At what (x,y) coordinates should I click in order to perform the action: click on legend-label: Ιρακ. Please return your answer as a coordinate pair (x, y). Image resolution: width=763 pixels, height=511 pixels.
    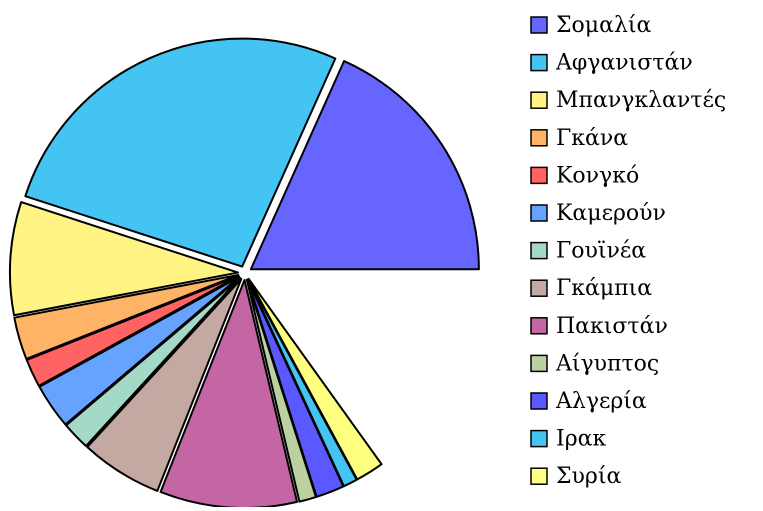
    Looking at the image, I should click on (581, 439).